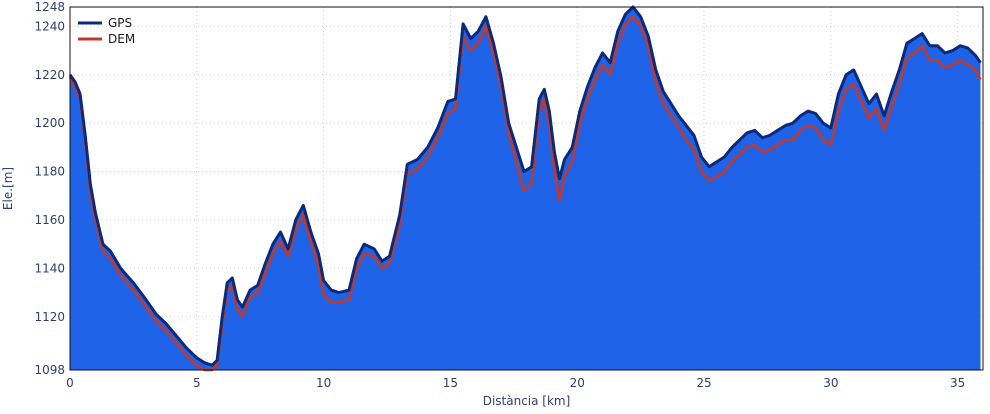 This screenshot has width=990, height=414. I want to click on y-axis-ticks: 1098 1120 1140 1160 1180 1200 1220 1240 1248, so click(49, 188).